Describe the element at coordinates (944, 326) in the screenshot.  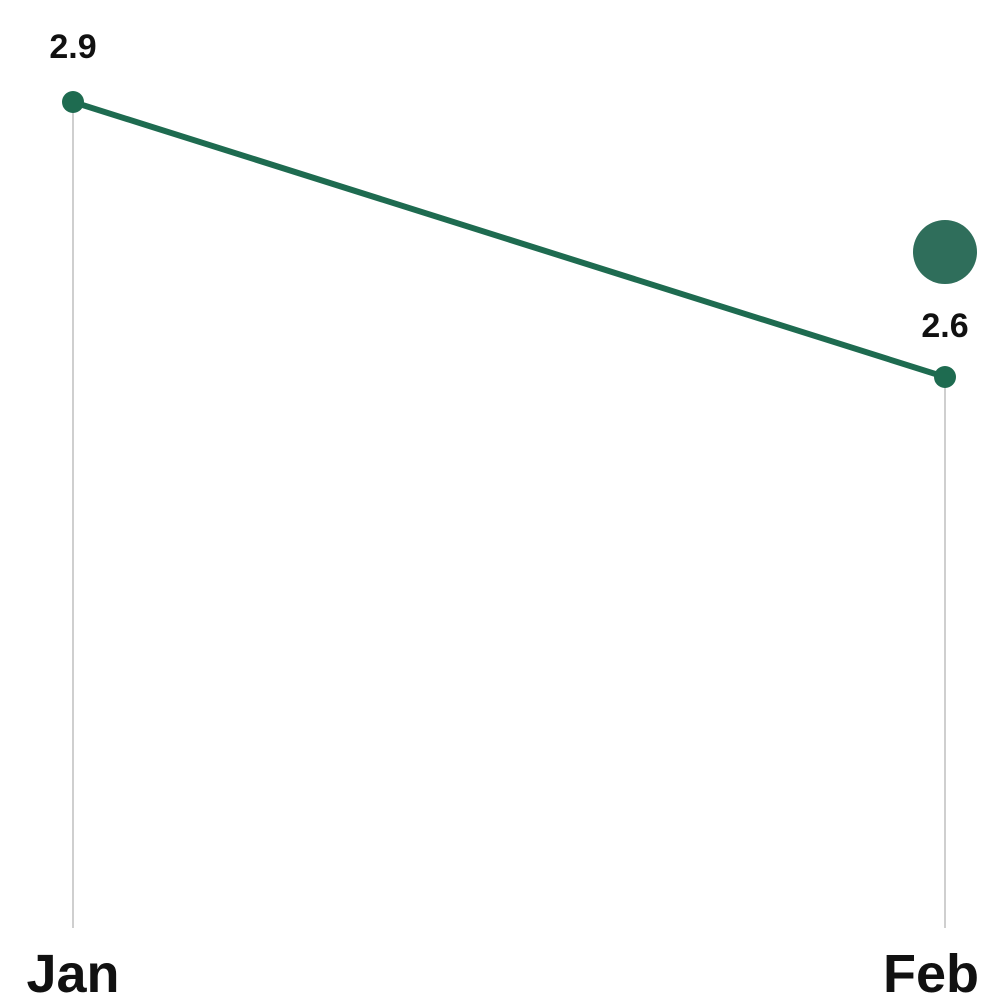
I see `data-label-feb: 2.6` at that location.